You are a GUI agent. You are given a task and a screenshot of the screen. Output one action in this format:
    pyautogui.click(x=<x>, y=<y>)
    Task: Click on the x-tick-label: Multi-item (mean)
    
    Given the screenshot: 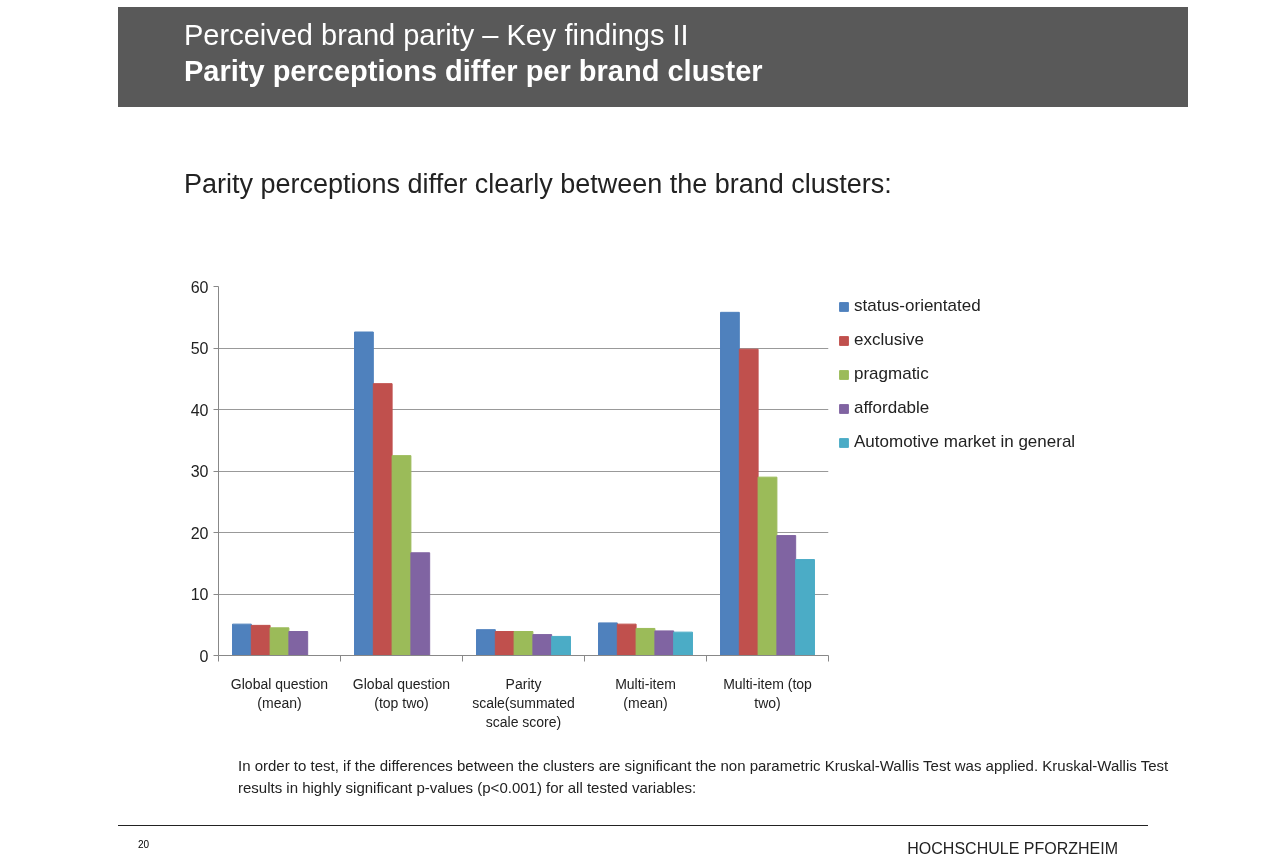 What is the action you would take?
    pyautogui.click(x=645, y=693)
    